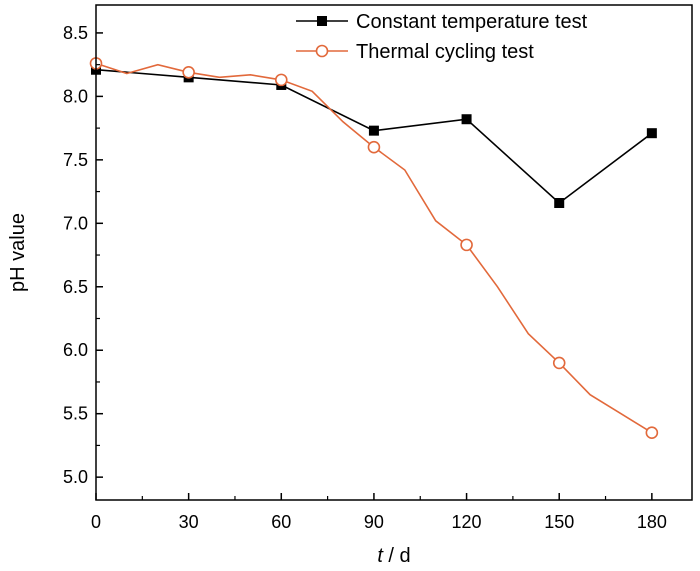 The height and width of the screenshot is (571, 700). Describe the element at coordinates (75, 223) in the screenshot. I see `y-tick-label: 7.0` at that location.